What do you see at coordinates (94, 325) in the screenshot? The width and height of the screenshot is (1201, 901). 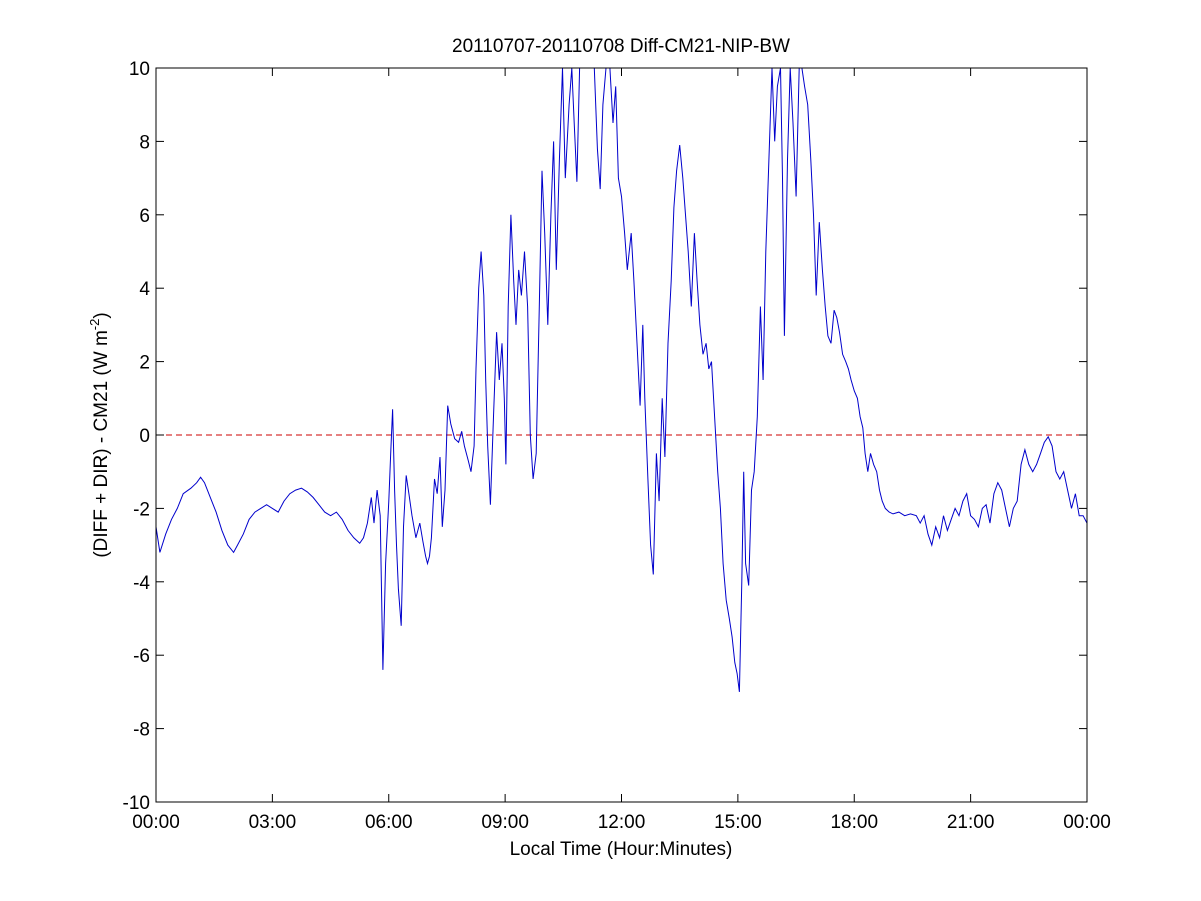 I see `y-axis-label-superscript: -2` at bounding box center [94, 325].